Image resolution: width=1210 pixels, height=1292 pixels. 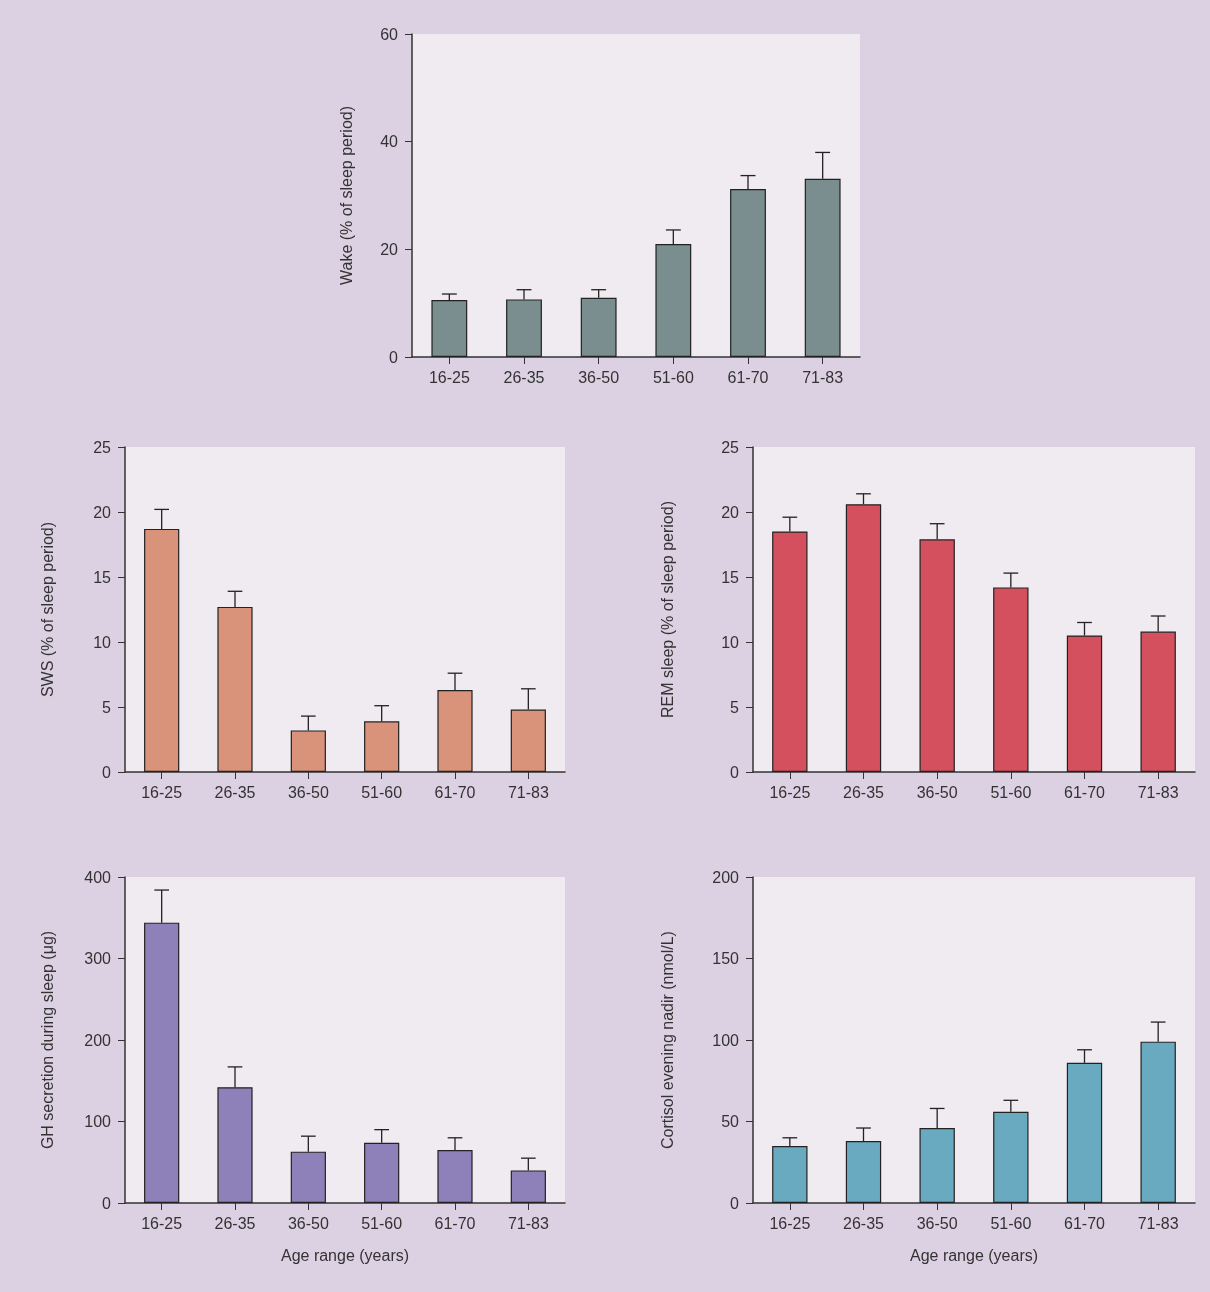 What do you see at coordinates (389, 142) in the screenshot?
I see `y-tick-label: 40` at bounding box center [389, 142].